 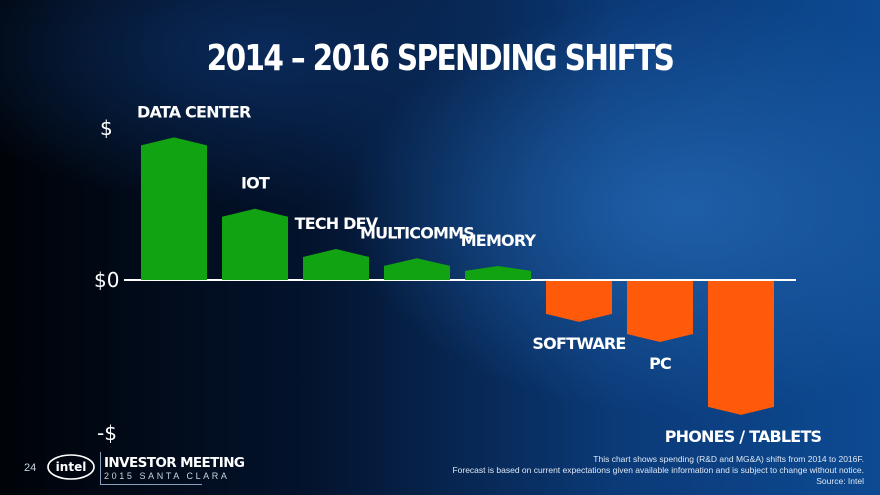 I want to click on chart-title: 2014 – 2016 SPENDING SHIFTS, so click(x=440, y=58).